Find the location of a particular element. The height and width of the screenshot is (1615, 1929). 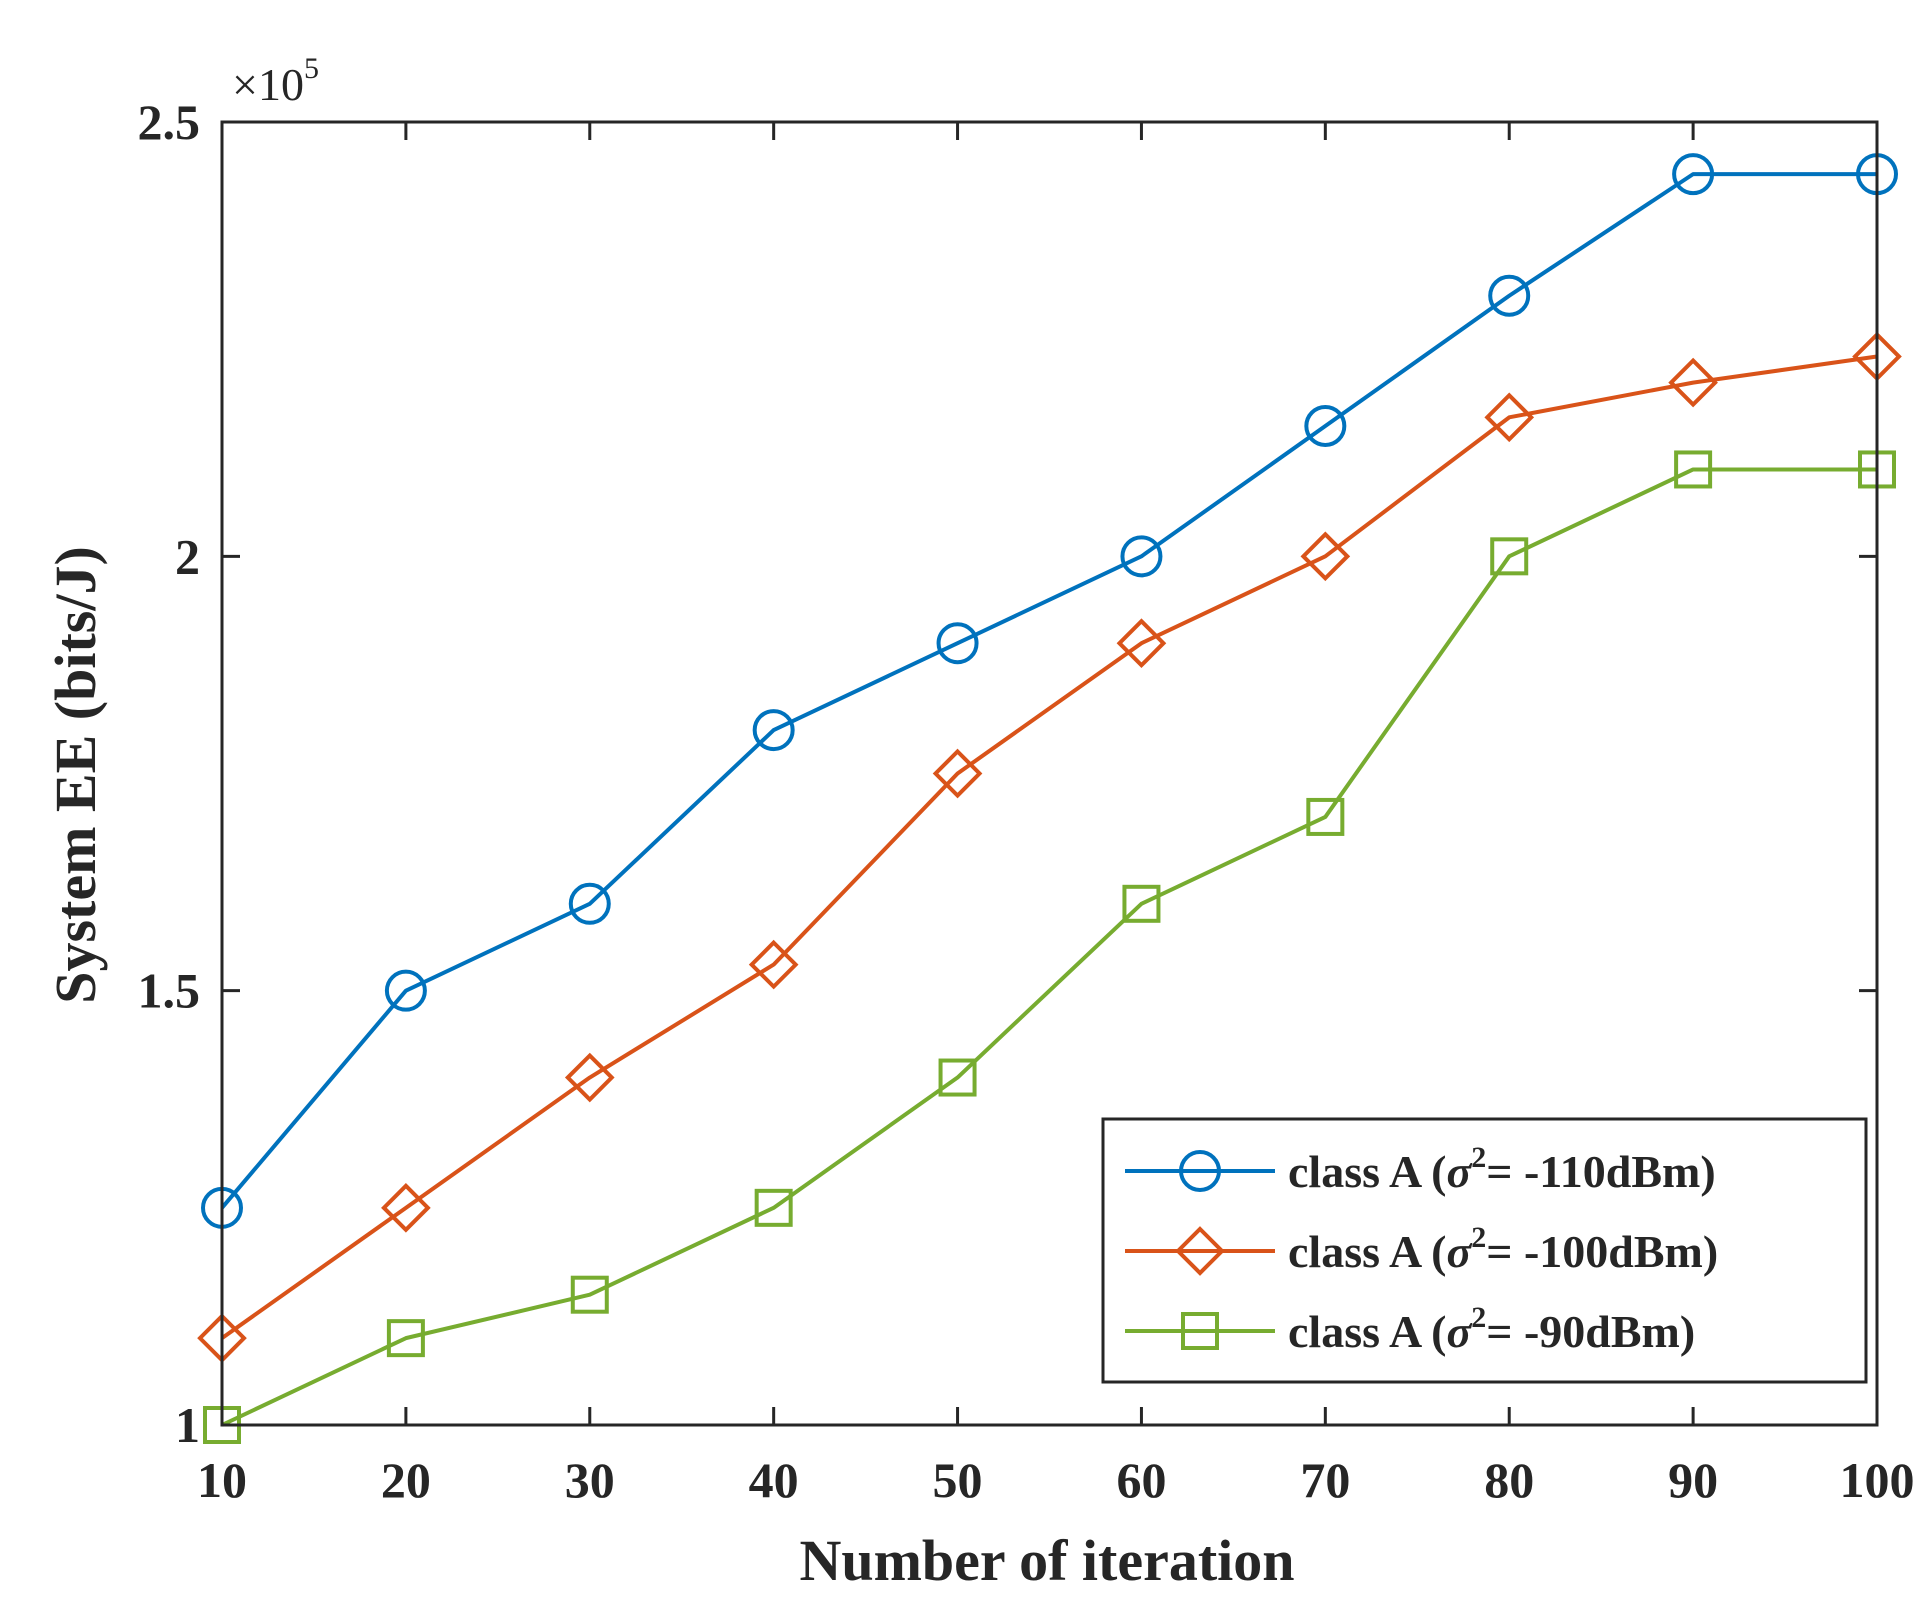

x-tick-label: 80 is located at coordinates (1509, 1480).